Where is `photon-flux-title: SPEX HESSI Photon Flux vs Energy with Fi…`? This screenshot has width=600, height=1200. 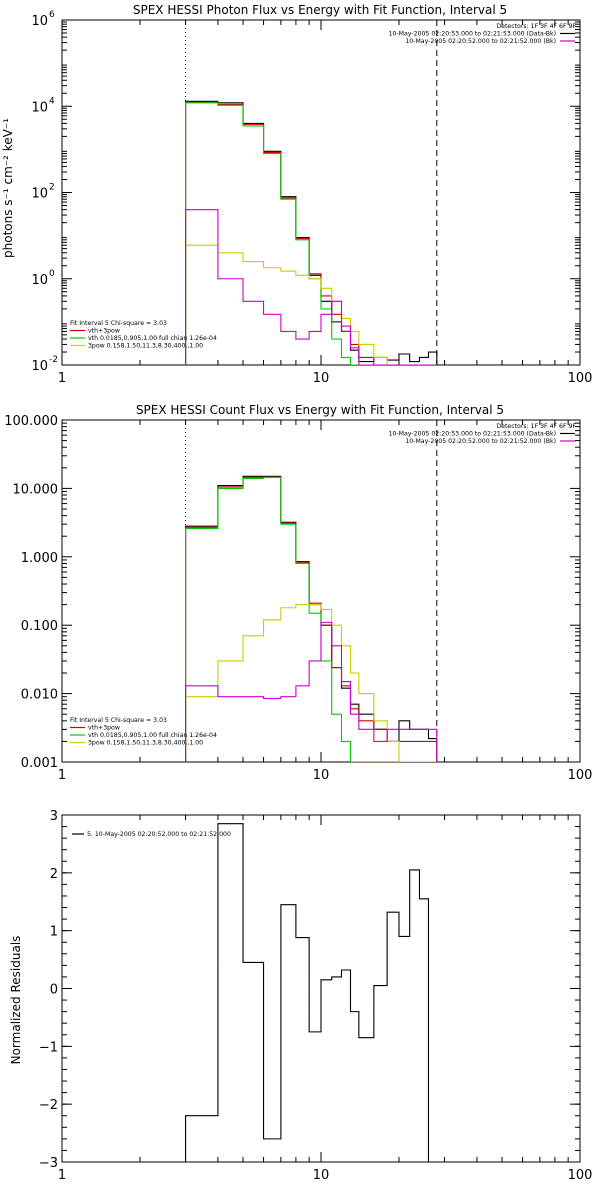 photon-flux-title: SPEX HESSI Photon Flux vs Energy with Fi… is located at coordinates (320, 10).